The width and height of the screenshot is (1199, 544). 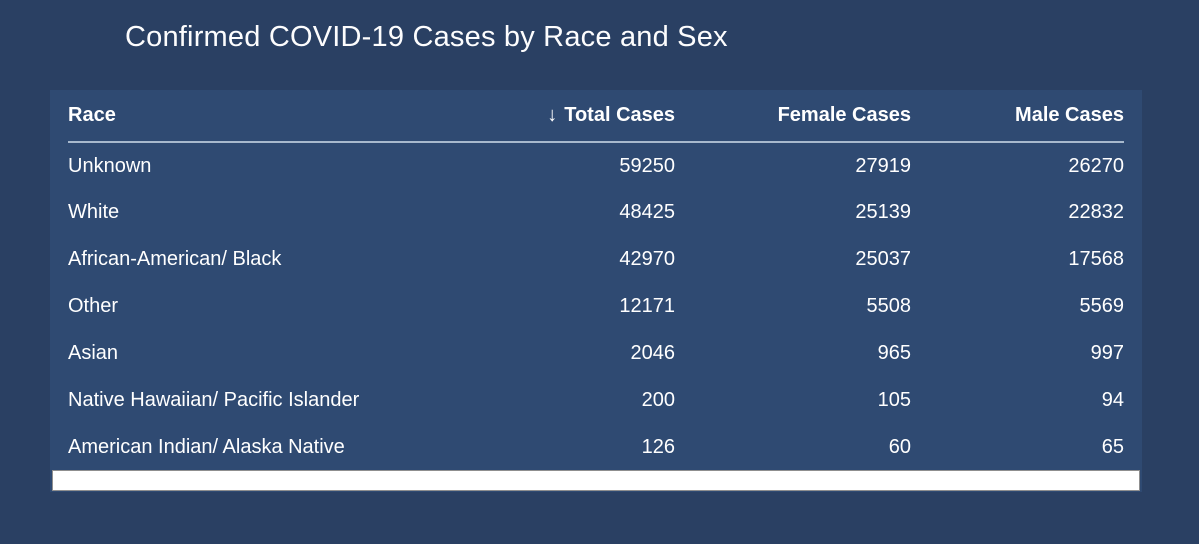 What do you see at coordinates (214, 400) in the screenshot?
I see `race-cell: Native Hawaiian/ Pacific Islander` at bounding box center [214, 400].